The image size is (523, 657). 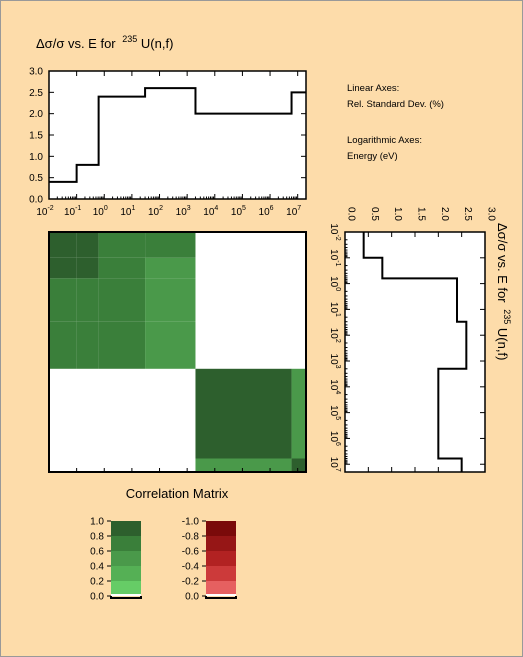 I want to click on right-chart-plot-area, so click(x=415, y=352).